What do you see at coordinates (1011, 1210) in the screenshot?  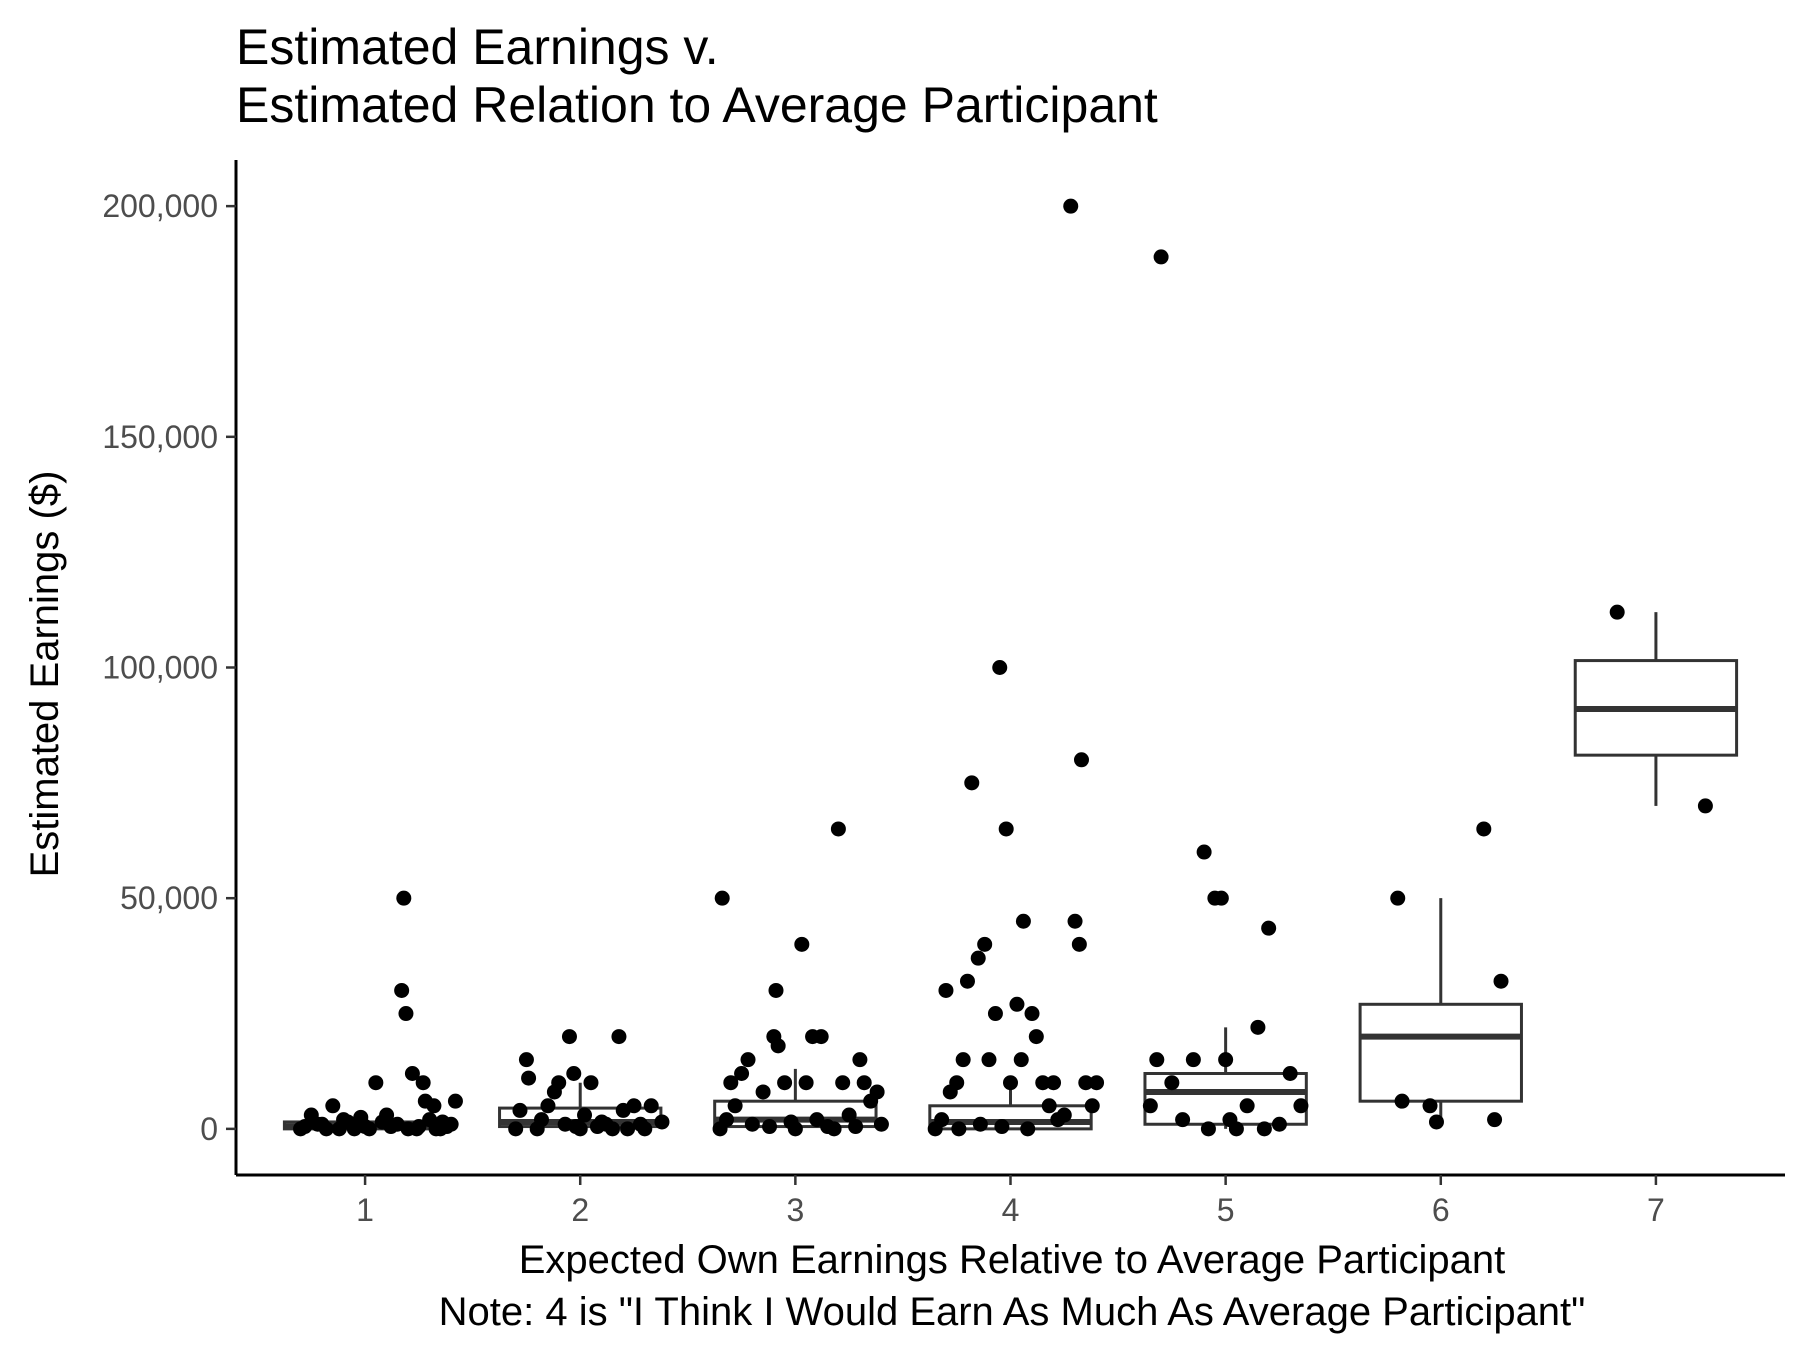 I see `x-tick-label: 4` at bounding box center [1011, 1210].